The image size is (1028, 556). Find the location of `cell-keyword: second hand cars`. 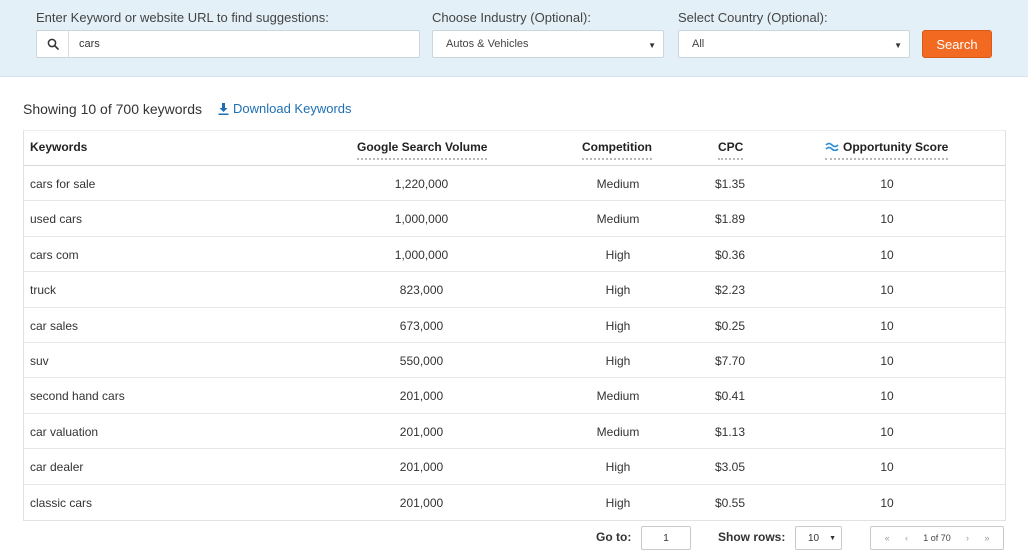

cell-keyword: second hand cars is located at coordinates (77, 396).